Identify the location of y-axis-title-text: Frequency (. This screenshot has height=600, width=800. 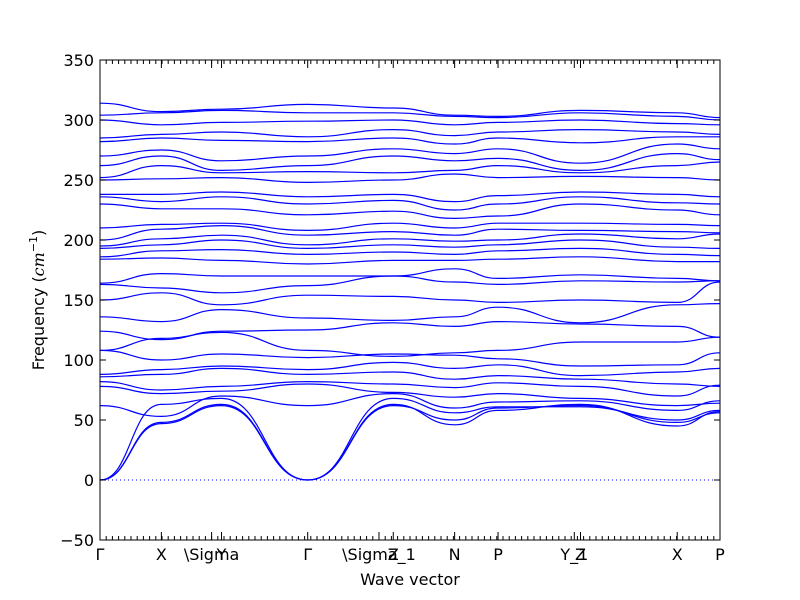
(38, 323).